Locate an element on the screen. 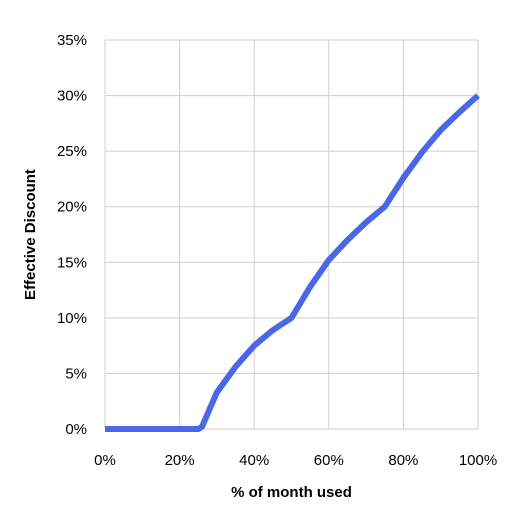 Image resolution: width=518 pixels, height=528 pixels. y-tick-label: 15% is located at coordinates (72, 262).